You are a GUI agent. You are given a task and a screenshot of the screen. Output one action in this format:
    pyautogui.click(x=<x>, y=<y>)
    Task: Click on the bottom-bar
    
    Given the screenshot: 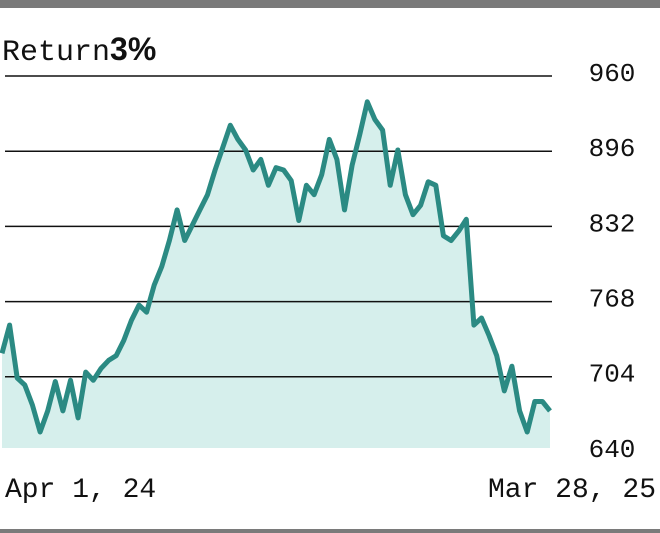 What is the action you would take?
    pyautogui.click(x=330, y=531)
    